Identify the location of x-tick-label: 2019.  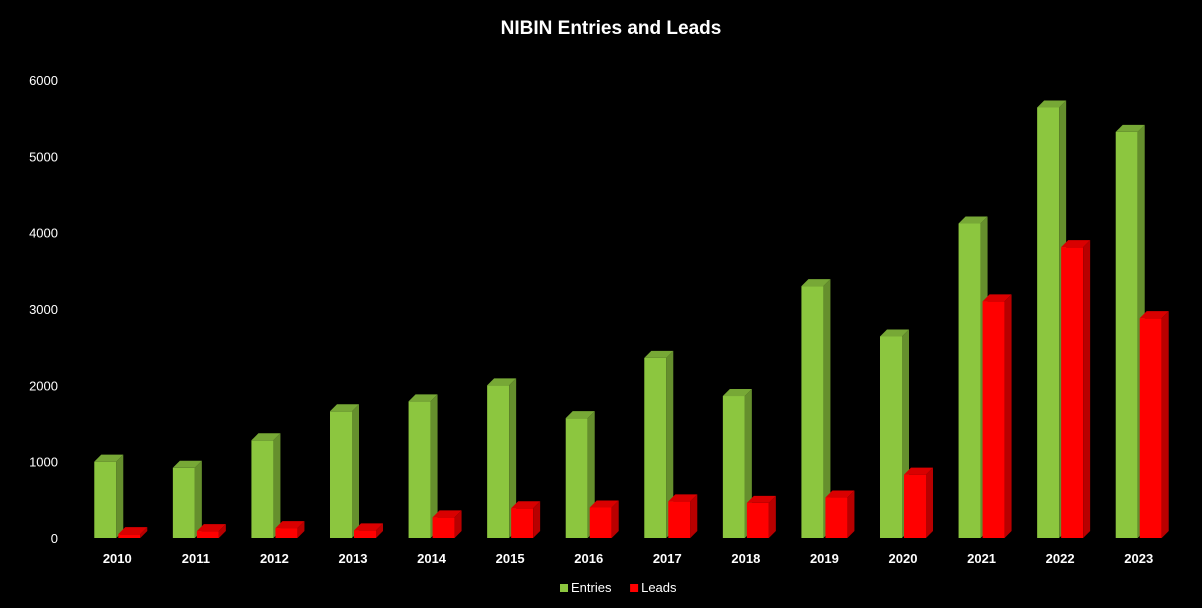
(824, 558).